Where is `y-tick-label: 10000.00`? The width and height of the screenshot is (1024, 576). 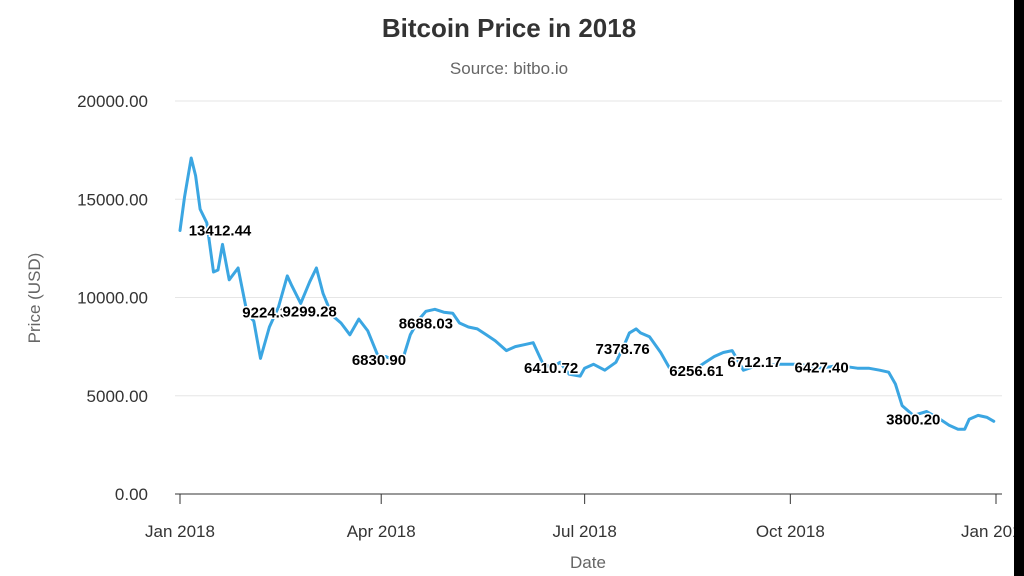
y-tick-label: 10000.00 is located at coordinates (112, 298).